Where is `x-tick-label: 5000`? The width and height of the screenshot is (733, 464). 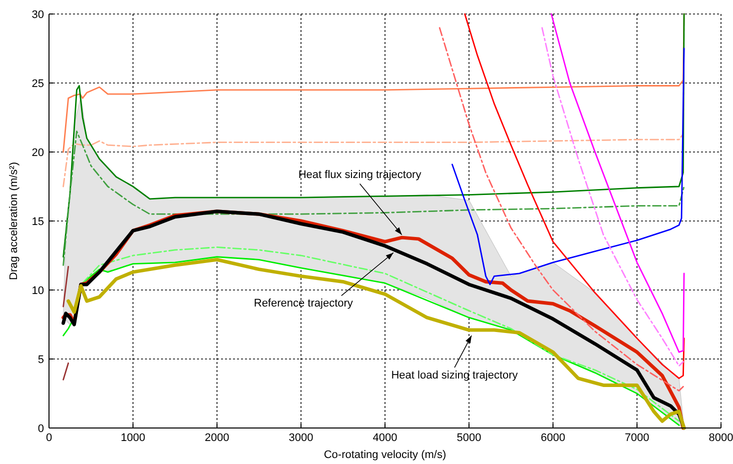
x-tick-label: 5000 is located at coordinates (469, 438).